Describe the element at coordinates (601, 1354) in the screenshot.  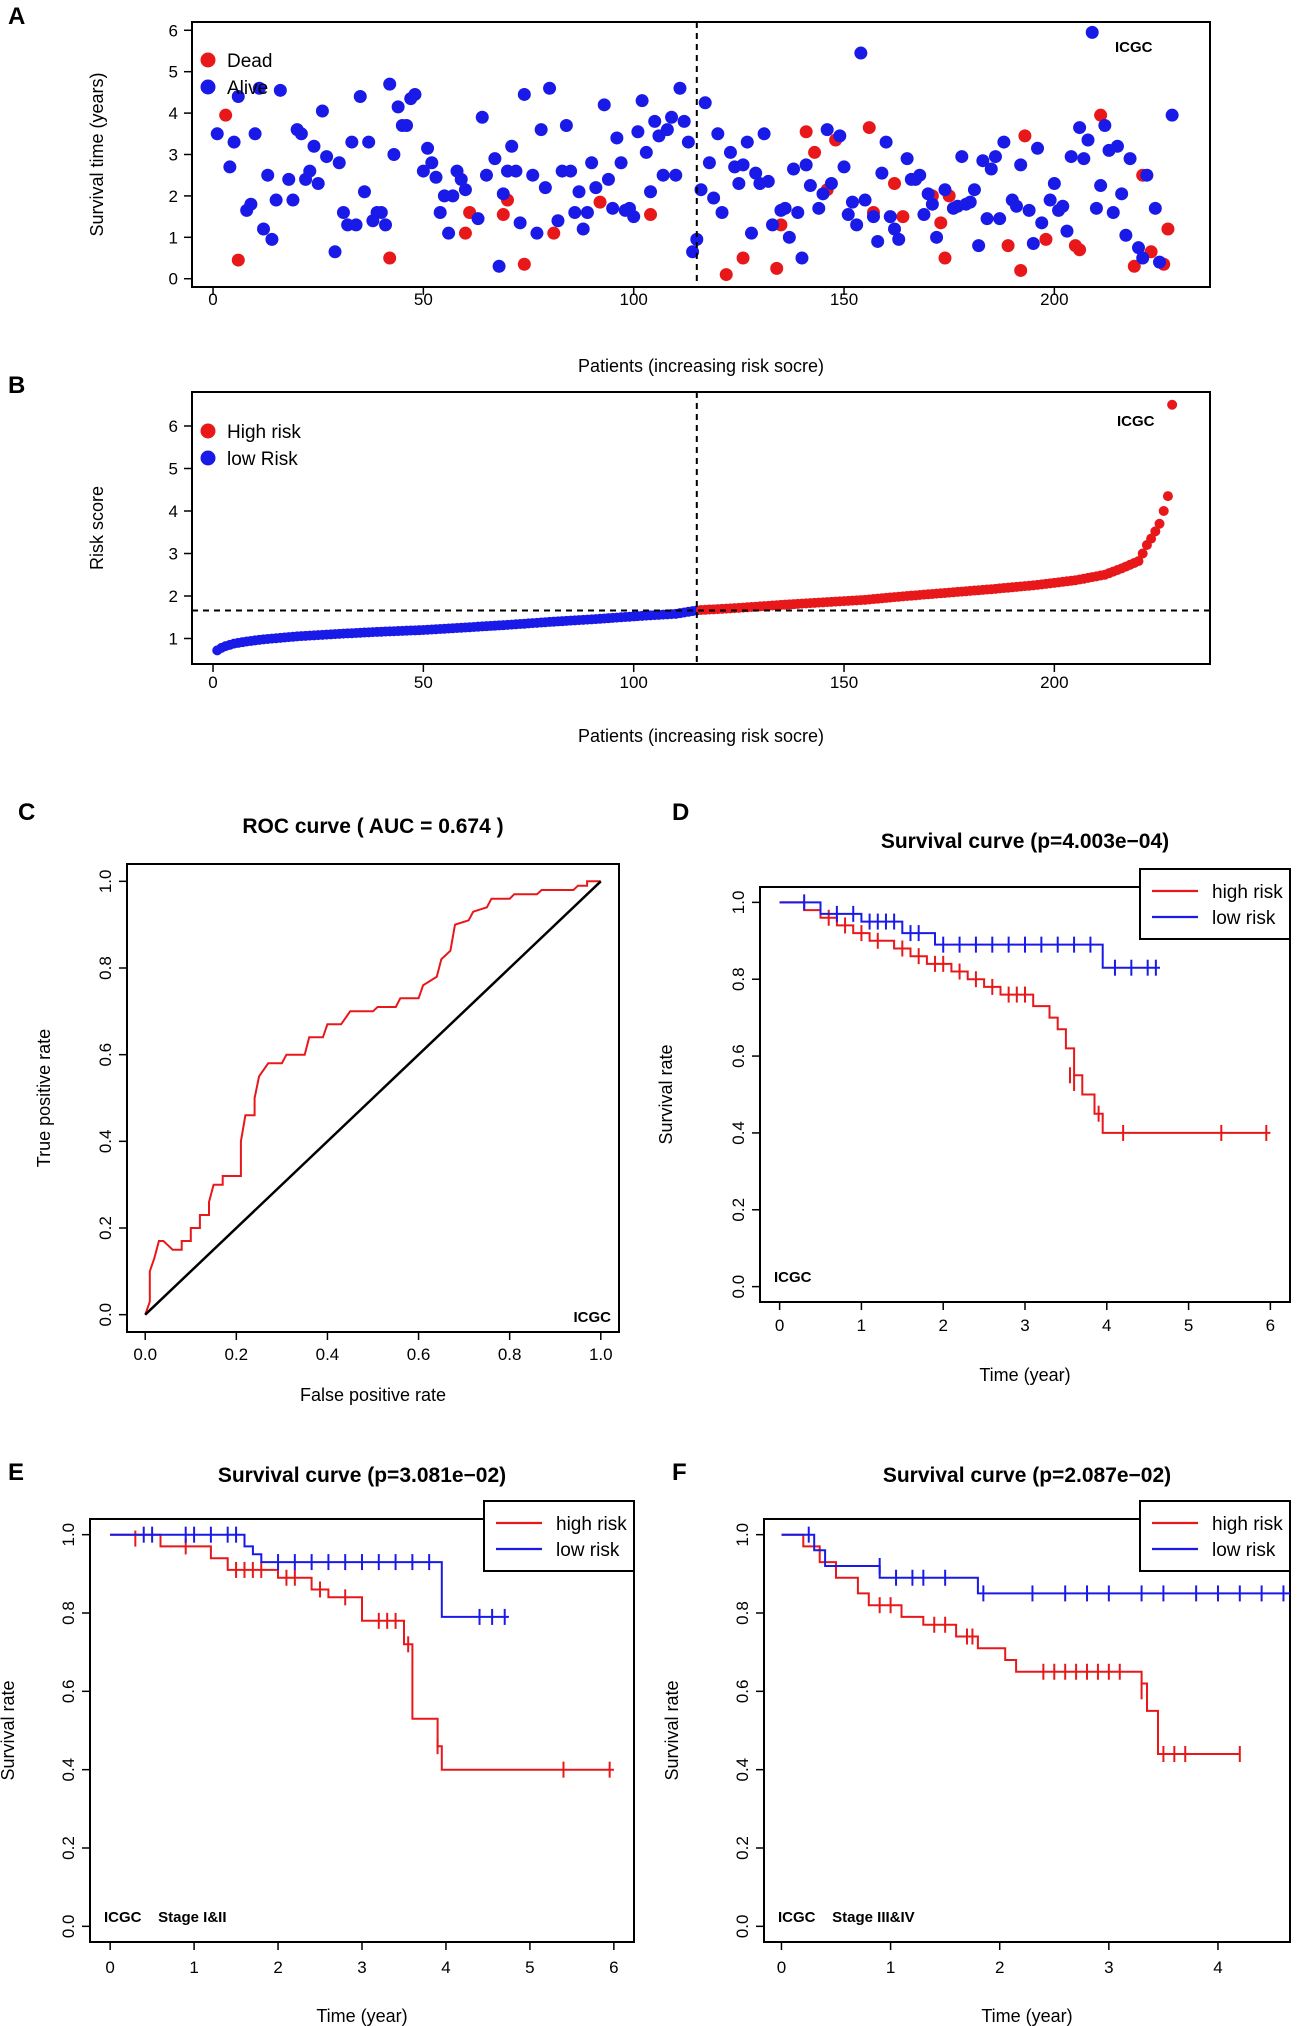
I see `x-tick-label: 1.0` at that location.